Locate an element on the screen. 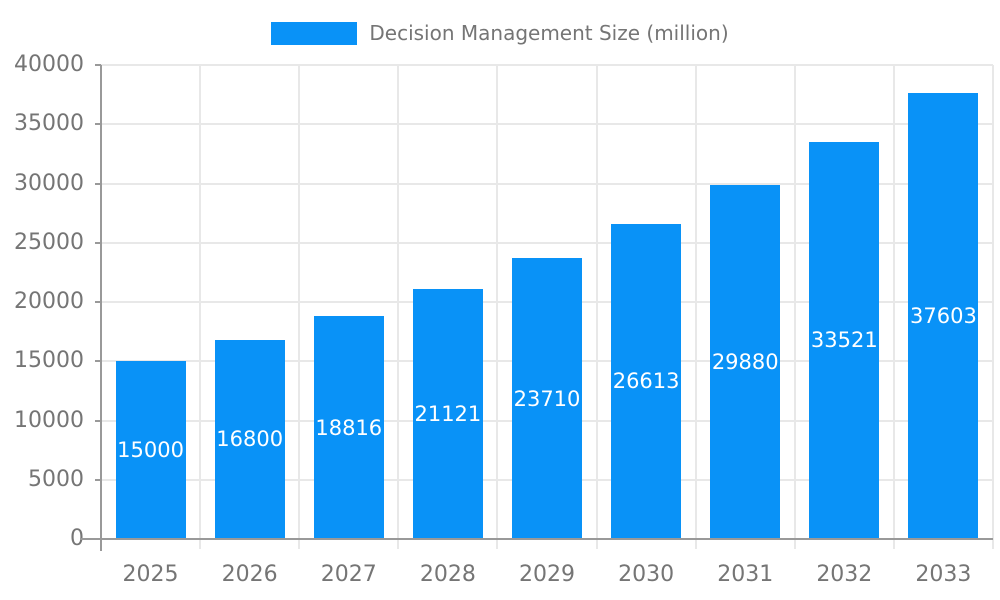 This screenshot has height=600, width=1000. y-tick-label: 25000 is located at coordinates (49, 242).